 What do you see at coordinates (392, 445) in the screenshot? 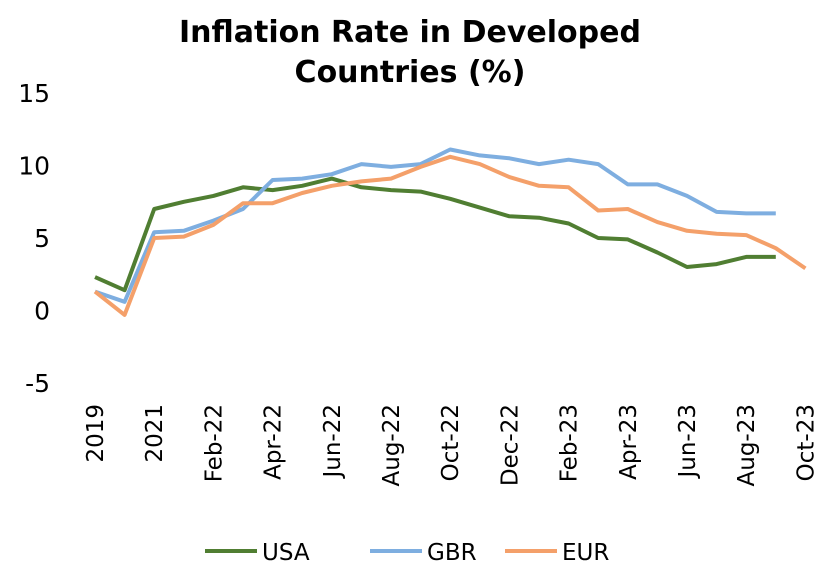
I see `x-tick-label: Aug-22` at bounding box center [392, 445].